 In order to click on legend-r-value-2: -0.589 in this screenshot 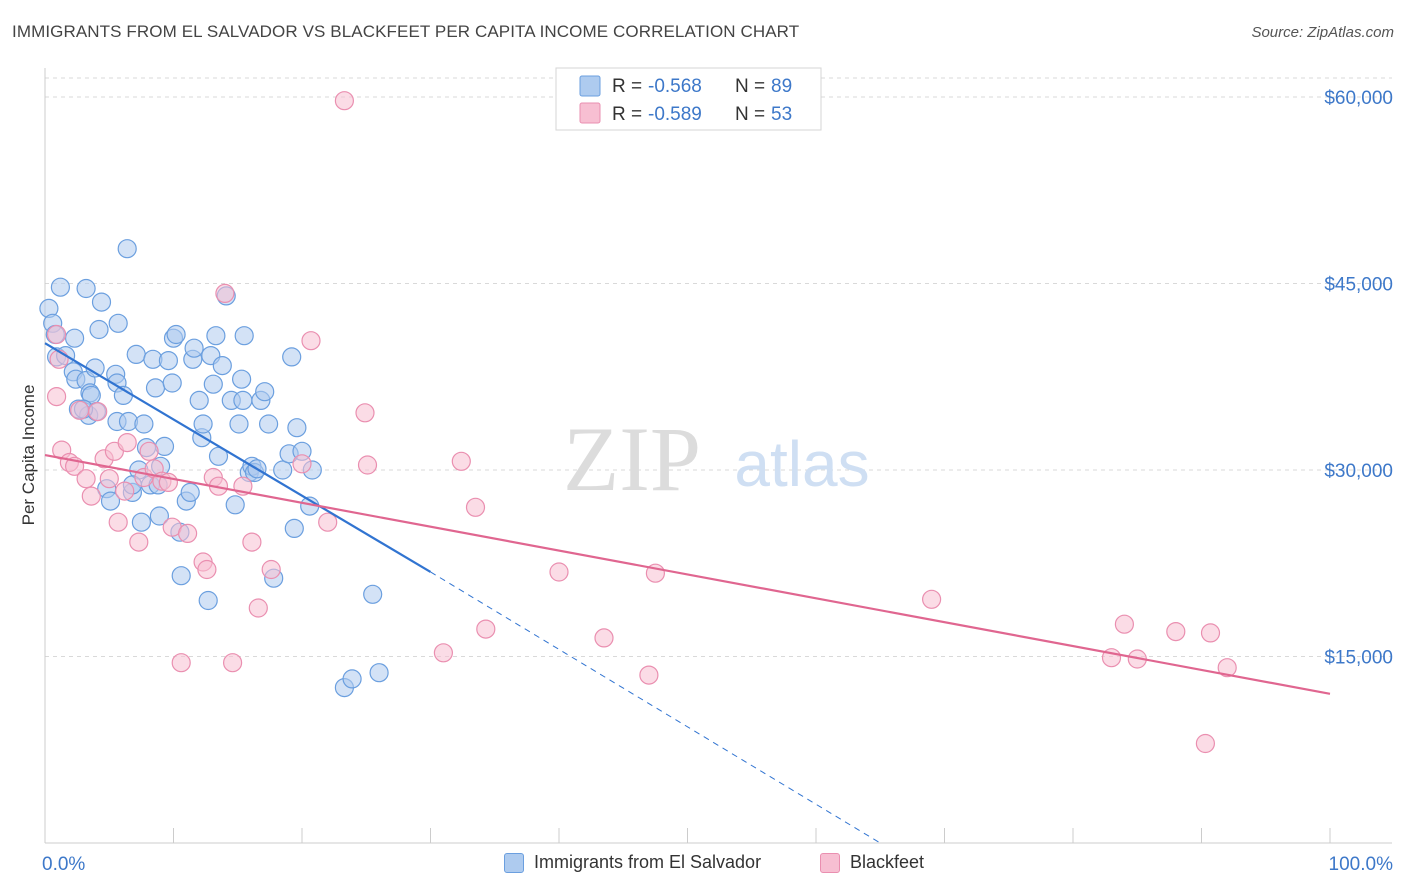, I will do `click(675, 114)`.